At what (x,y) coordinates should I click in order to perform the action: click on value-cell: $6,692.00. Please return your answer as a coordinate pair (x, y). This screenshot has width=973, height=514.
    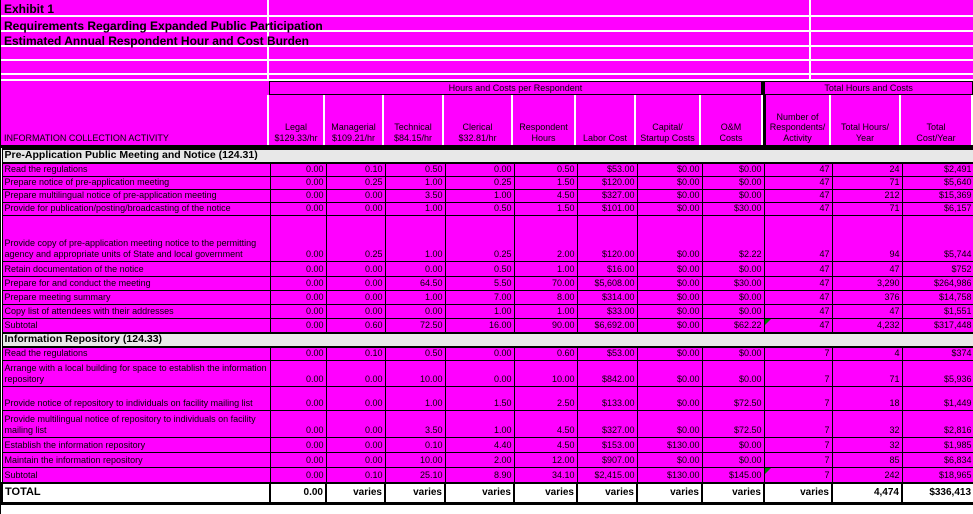
    Looking at the image, I should click on (607, 325).